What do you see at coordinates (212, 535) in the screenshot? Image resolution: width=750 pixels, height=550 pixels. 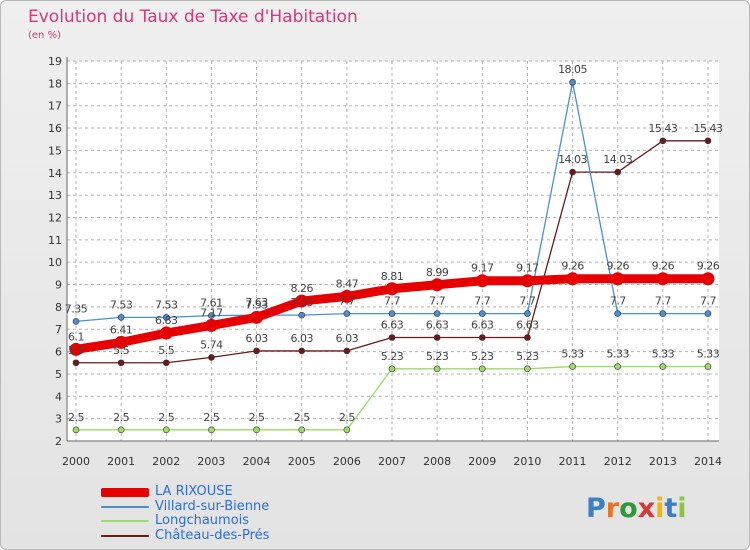 I see `legend-label: Château-des-Prés` at bounding box center [212, 535].